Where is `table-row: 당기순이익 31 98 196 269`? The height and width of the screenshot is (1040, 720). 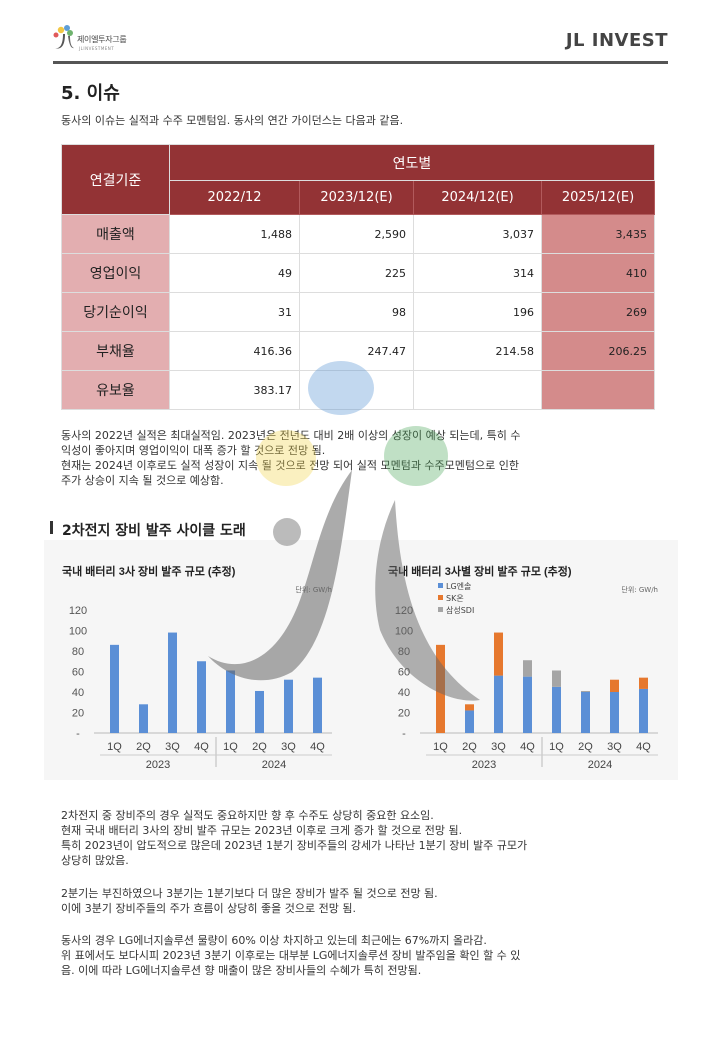 table-row: 당기순이익 31 98 196 269 is located at coordinates (358, 312).